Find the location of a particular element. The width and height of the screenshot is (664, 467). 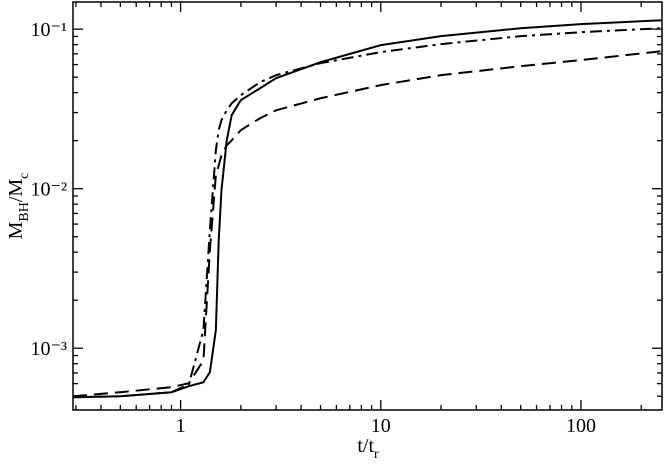

y-tick-label: 10⁻² is located at coordinates (48, 190).